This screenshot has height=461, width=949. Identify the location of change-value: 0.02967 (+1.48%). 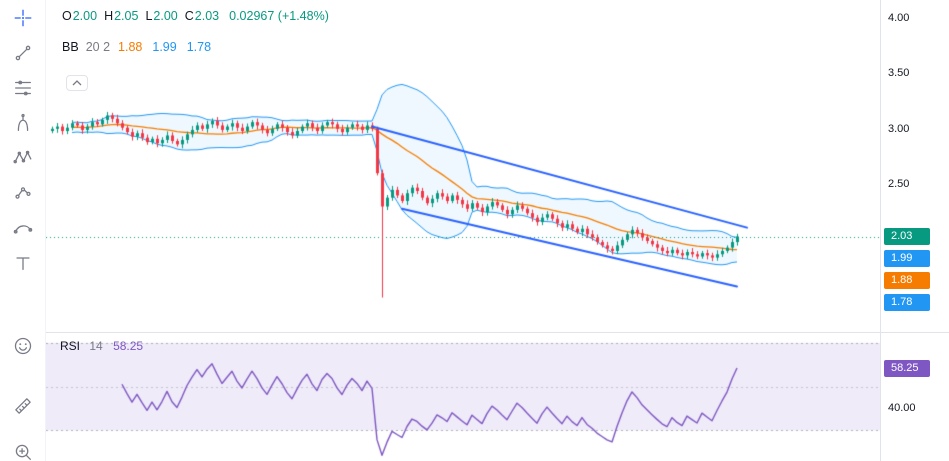
(279, 16).